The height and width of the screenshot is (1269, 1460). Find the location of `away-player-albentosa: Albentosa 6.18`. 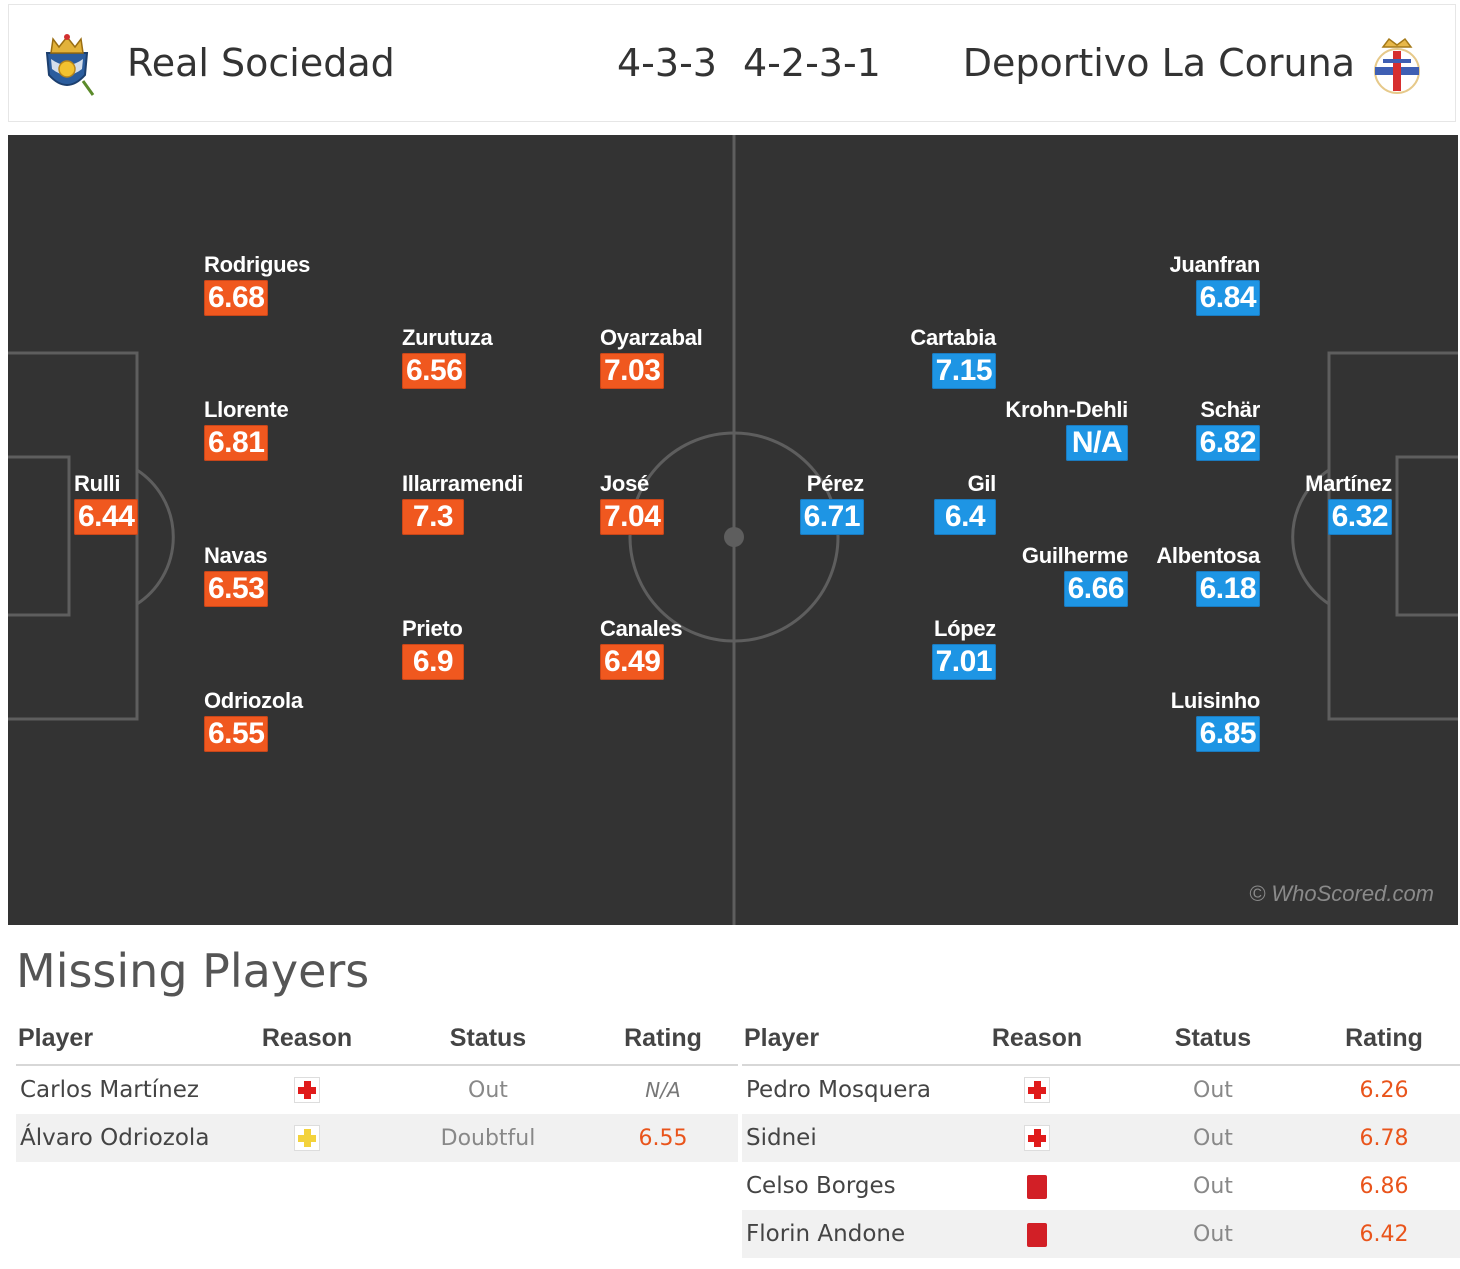

away-player-albentosa: Albentosa 6.18 is located at coordinates (1150, 583).